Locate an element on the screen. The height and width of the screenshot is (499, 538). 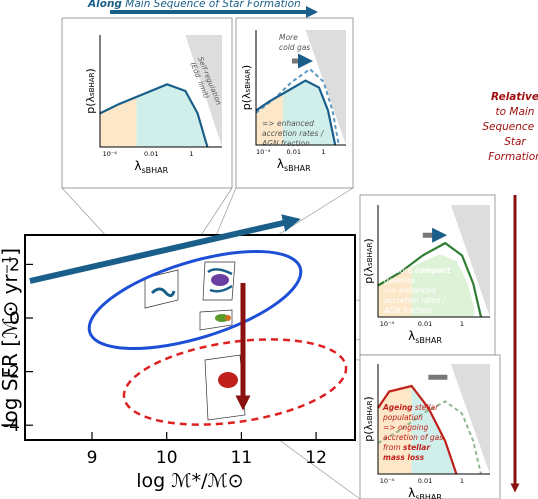
note: ≈ more compact is located at coordinates (417, 270).